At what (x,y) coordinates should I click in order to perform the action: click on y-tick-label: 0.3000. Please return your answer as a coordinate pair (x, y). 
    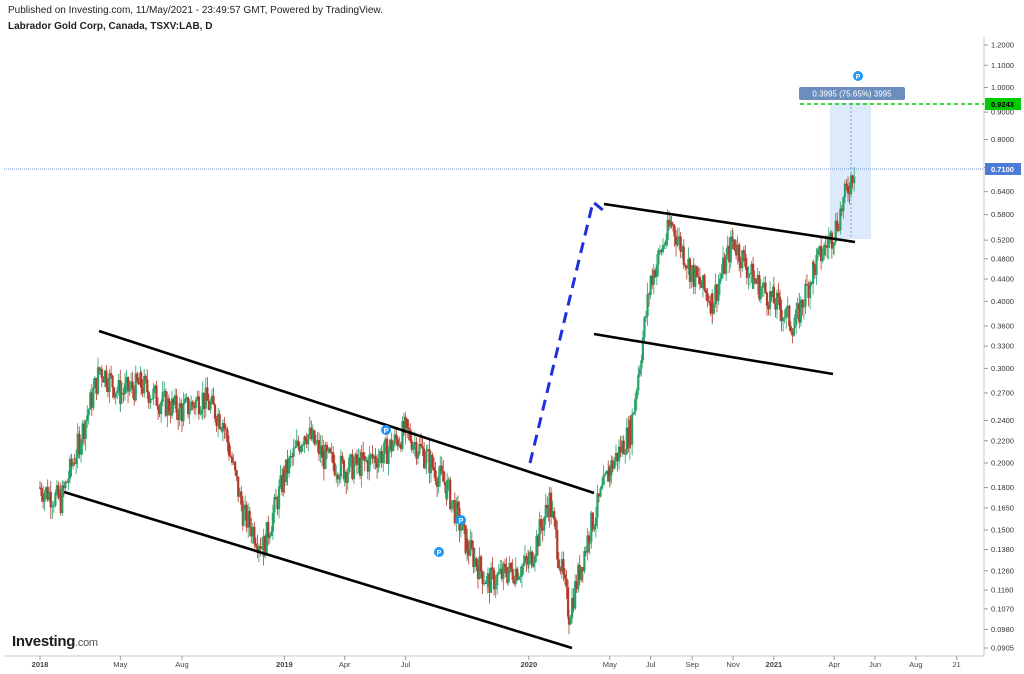
    Looking at the image, I should click on (1002, 368).